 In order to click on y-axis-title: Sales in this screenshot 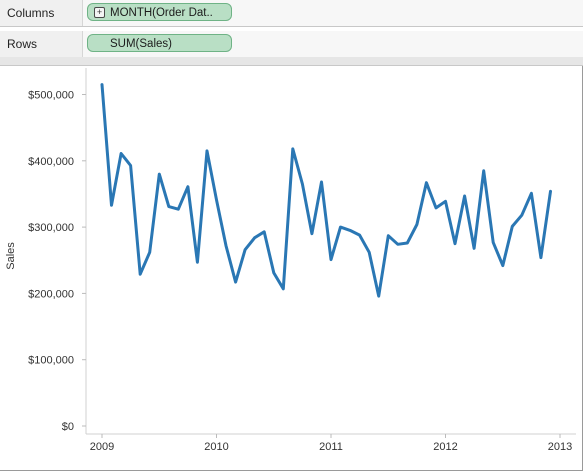, I will do `click(11, 256)`.